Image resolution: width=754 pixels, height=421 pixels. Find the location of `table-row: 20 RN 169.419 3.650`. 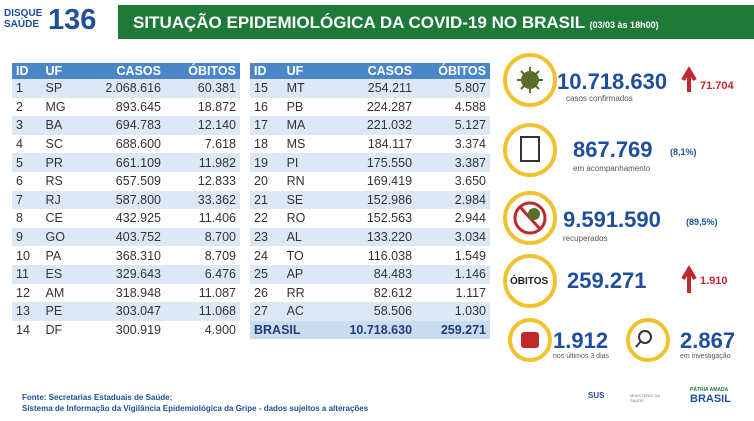

table-row: 20 RN 169.419 3.650 is located at coordinates (370, 181).